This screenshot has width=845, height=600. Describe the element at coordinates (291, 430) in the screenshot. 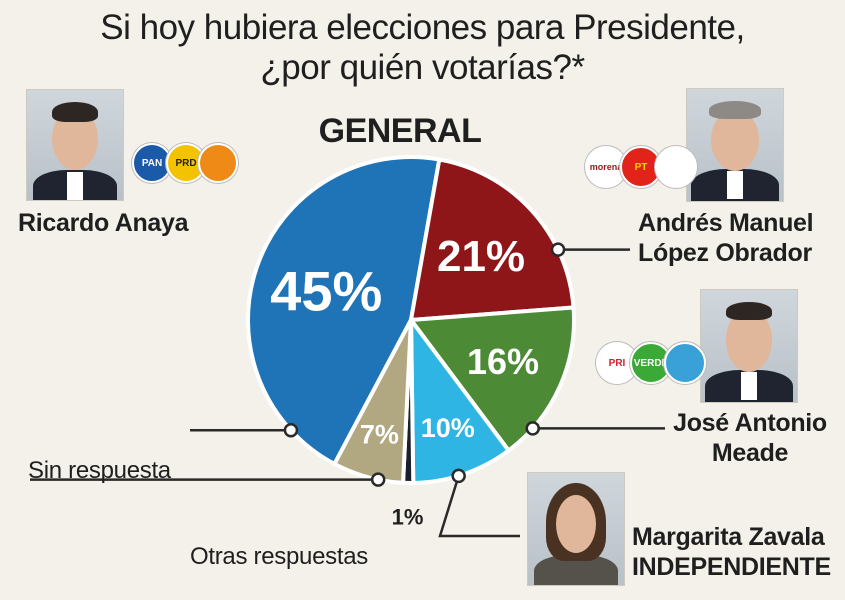

I see `leader-ricardo-anaya-marker` at that location.